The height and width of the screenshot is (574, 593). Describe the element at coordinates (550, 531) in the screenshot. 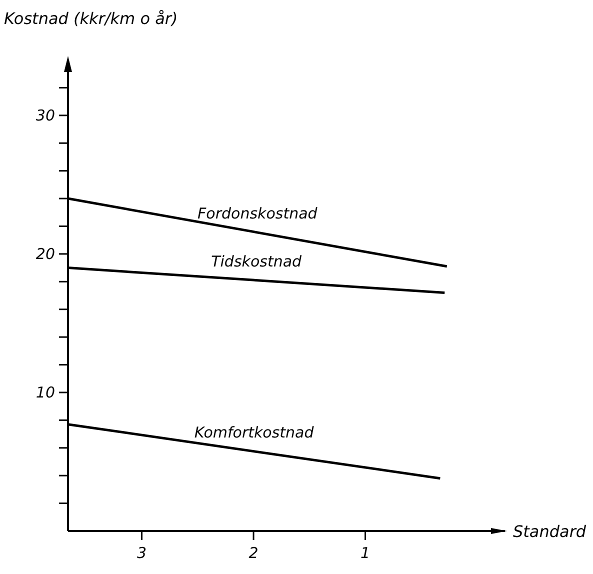

I see `x-axis-title: Standard` at that location.